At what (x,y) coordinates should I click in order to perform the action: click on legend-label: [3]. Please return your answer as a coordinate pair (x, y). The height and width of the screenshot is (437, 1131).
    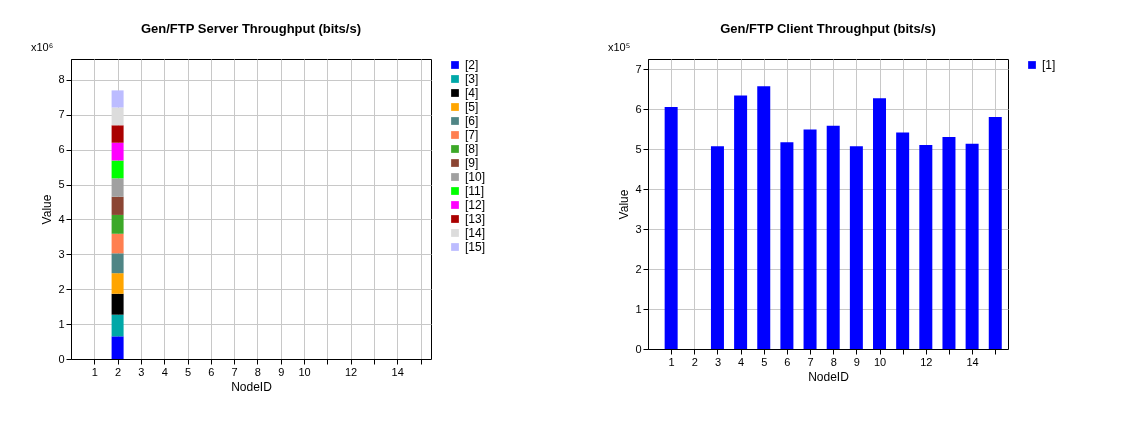
    Looking at the image, I should click on (472, 79).